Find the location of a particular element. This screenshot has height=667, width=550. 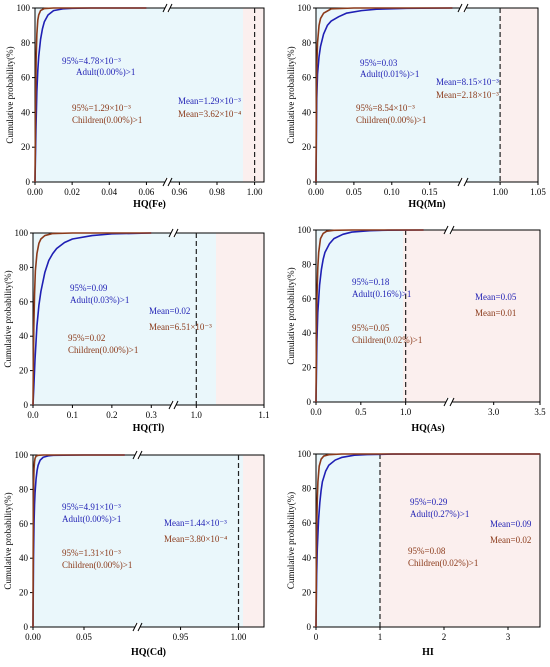

x-tick-label: 1.05 is located at coordinates (538, 192).